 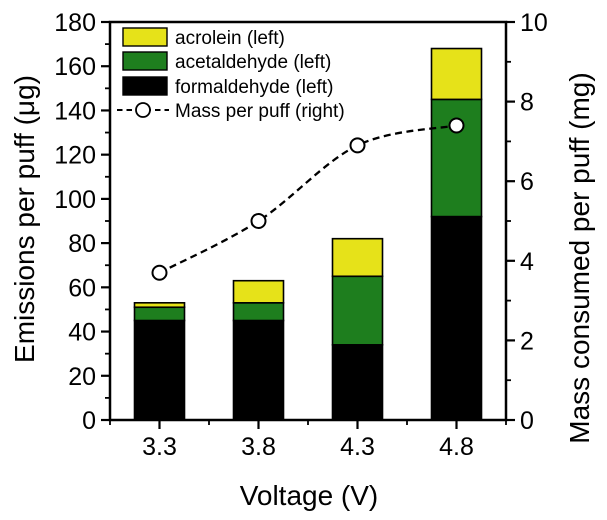 I want to click on left-tick-label: 60, so click(x=82, y=288).